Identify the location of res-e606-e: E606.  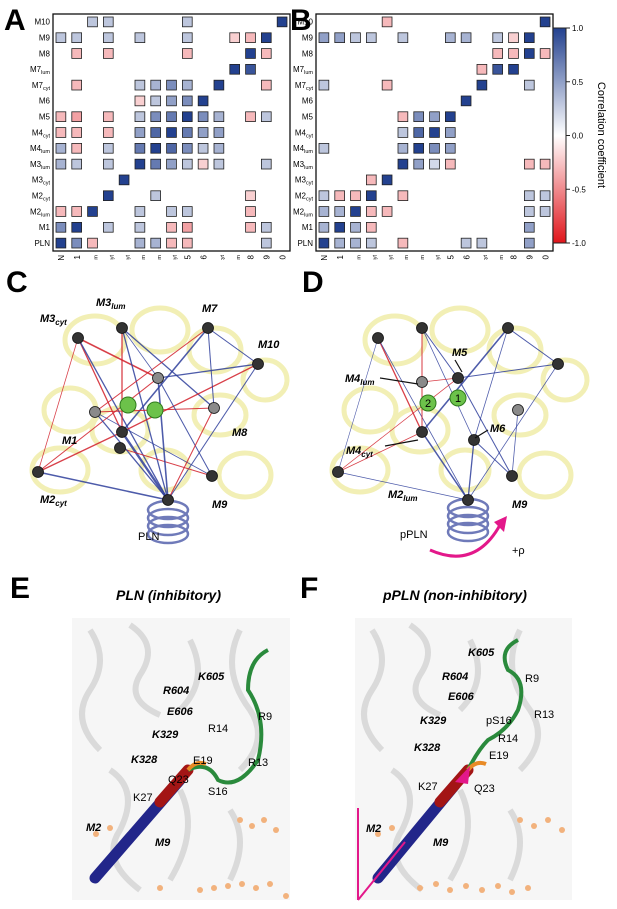
(180, 712).